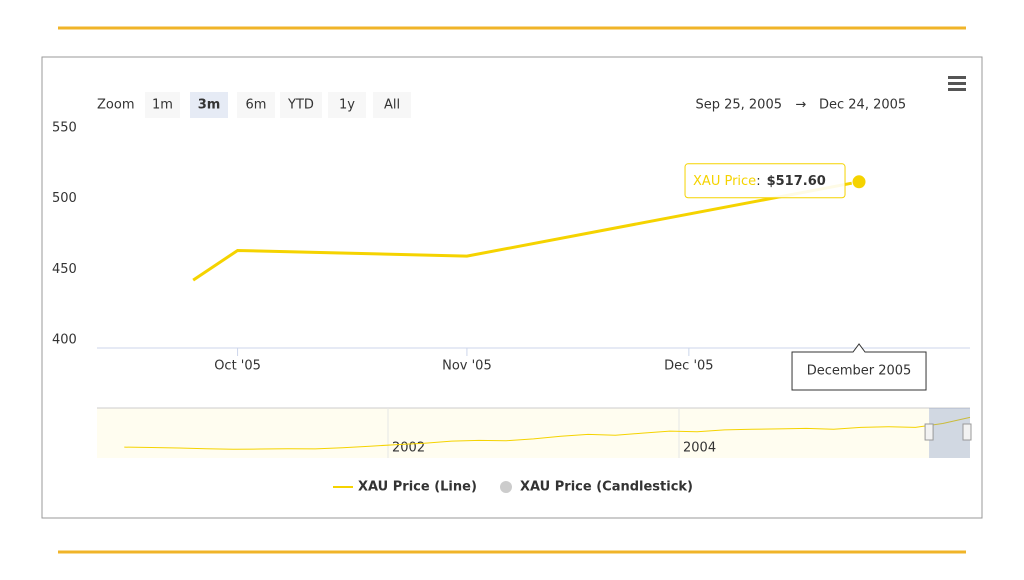 The height and width of the screenshot is (580, 1024). What do you see at coordinates (862, 105) in the screenshot?
I see `range-to: Dec 24, 2005` at bounding box center [862, 105].